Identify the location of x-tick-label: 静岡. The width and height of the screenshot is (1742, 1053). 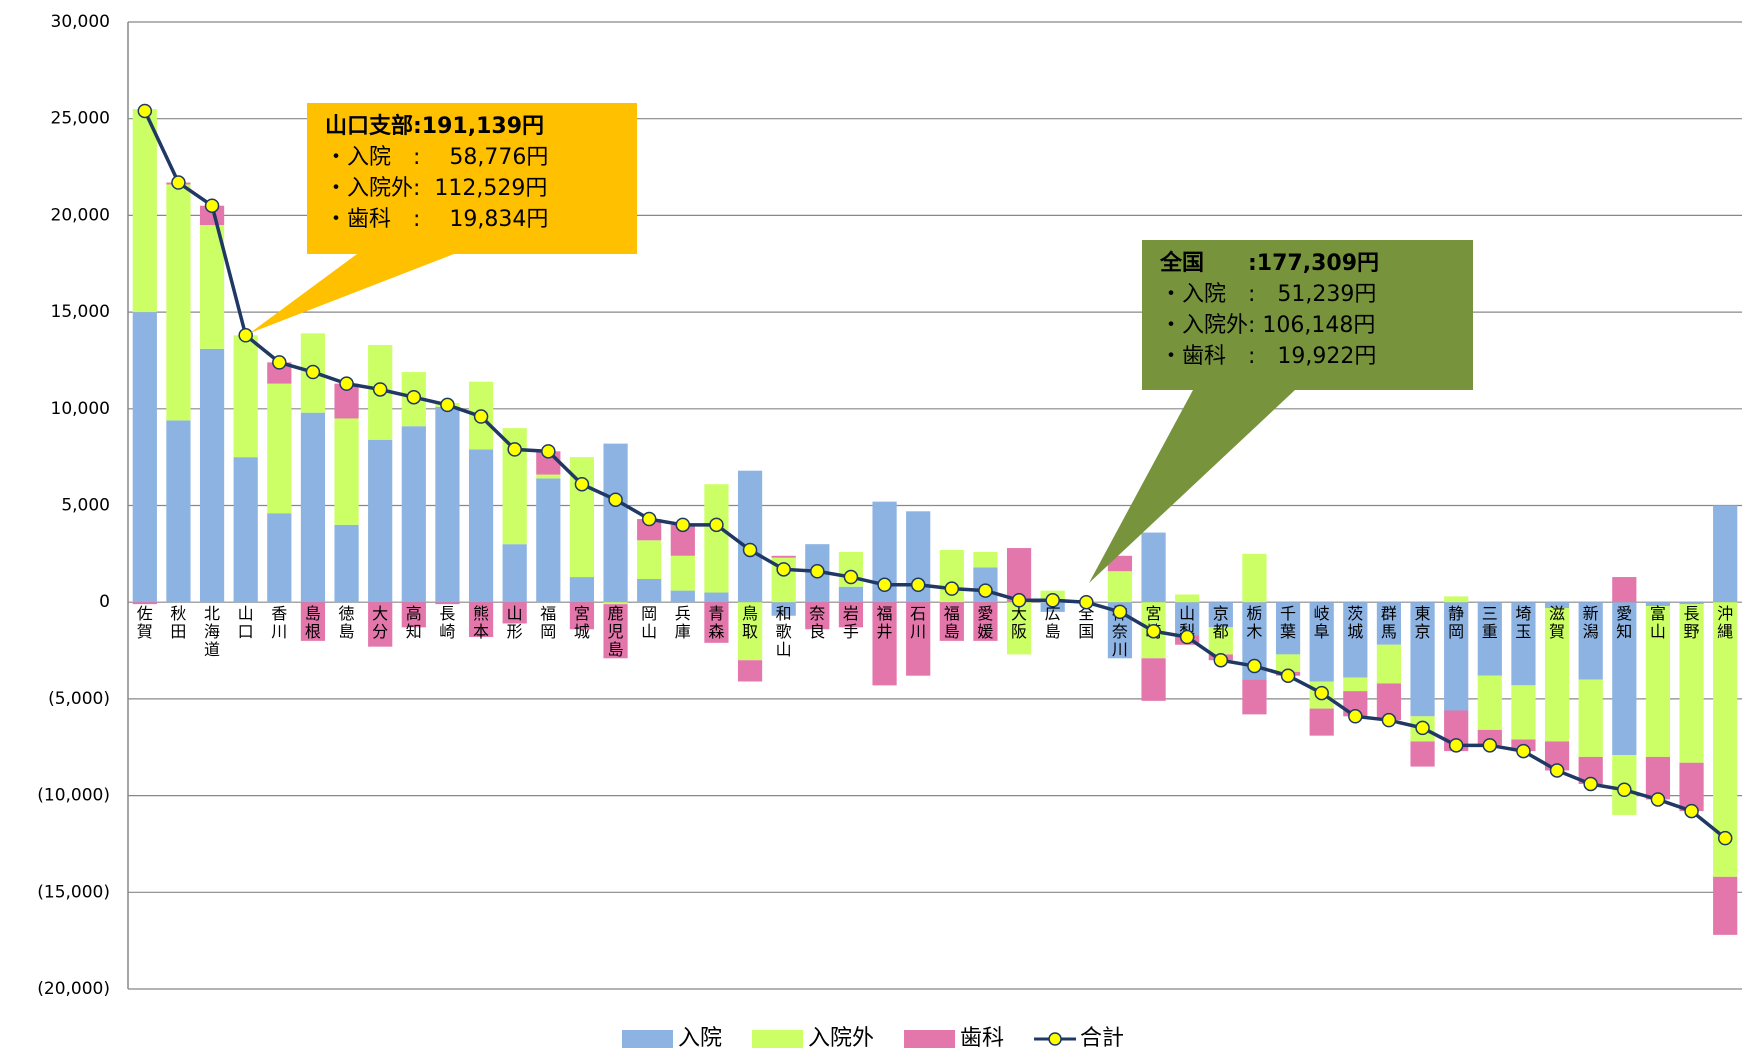
(1456, 622).